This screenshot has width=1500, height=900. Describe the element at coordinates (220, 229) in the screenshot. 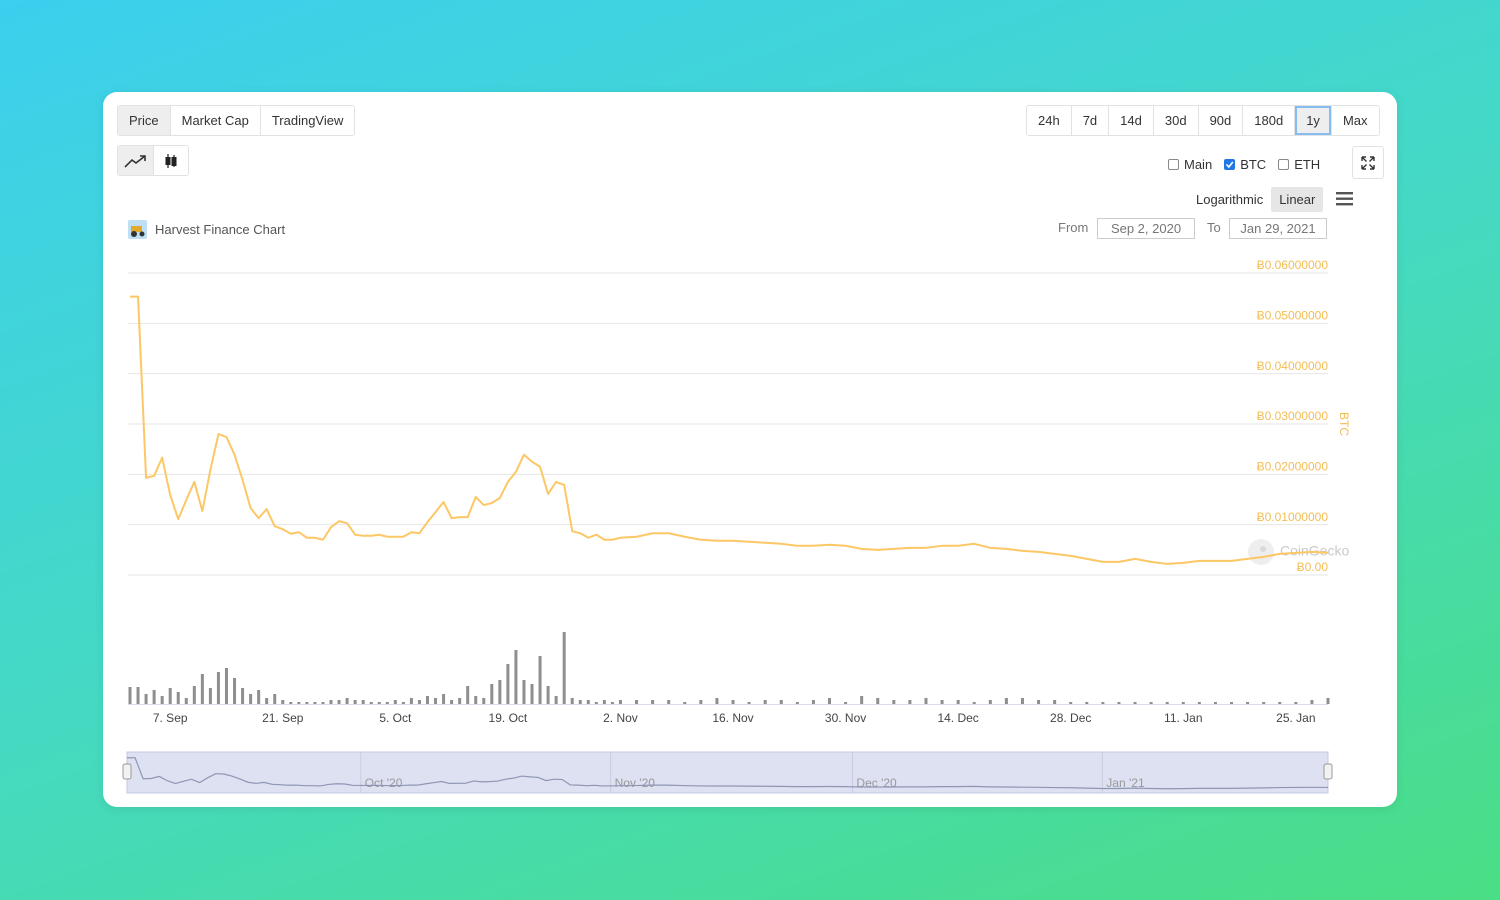

I see `chart-title: Harvest Finance Chart` at that location.